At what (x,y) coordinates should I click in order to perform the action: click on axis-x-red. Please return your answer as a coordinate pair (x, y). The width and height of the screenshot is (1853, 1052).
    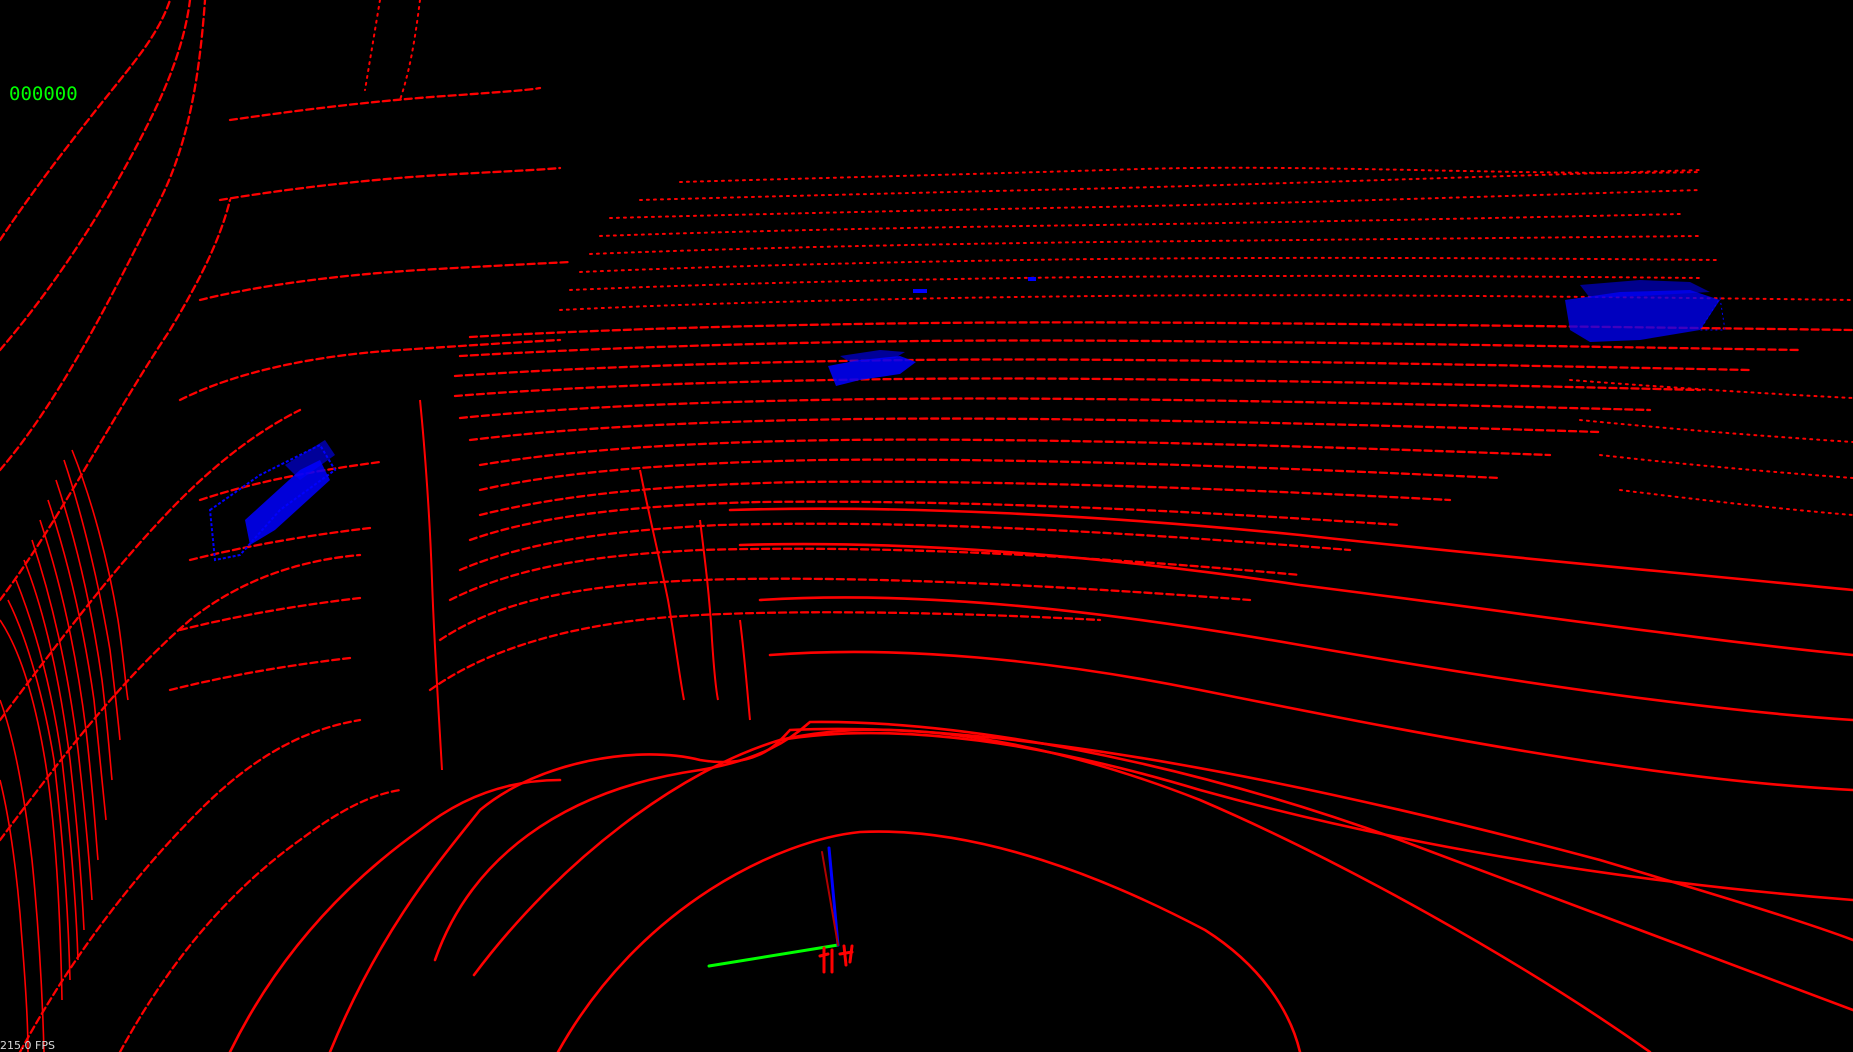
    Looking at the image, I should click on (830, 898).